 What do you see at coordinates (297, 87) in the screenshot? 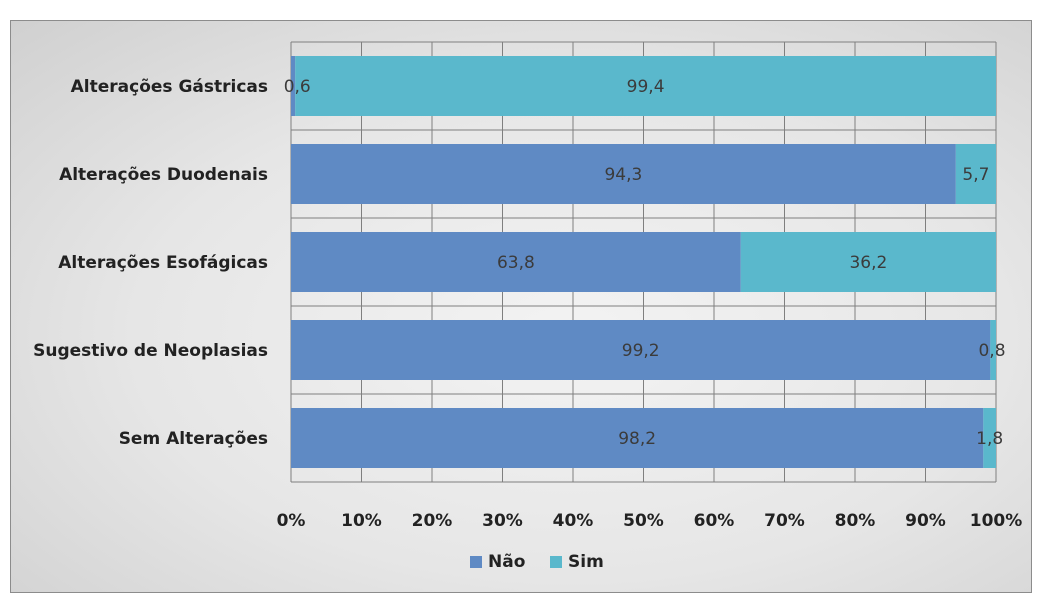
I see `data-label: 0,6` at bounding box center [297, 87].